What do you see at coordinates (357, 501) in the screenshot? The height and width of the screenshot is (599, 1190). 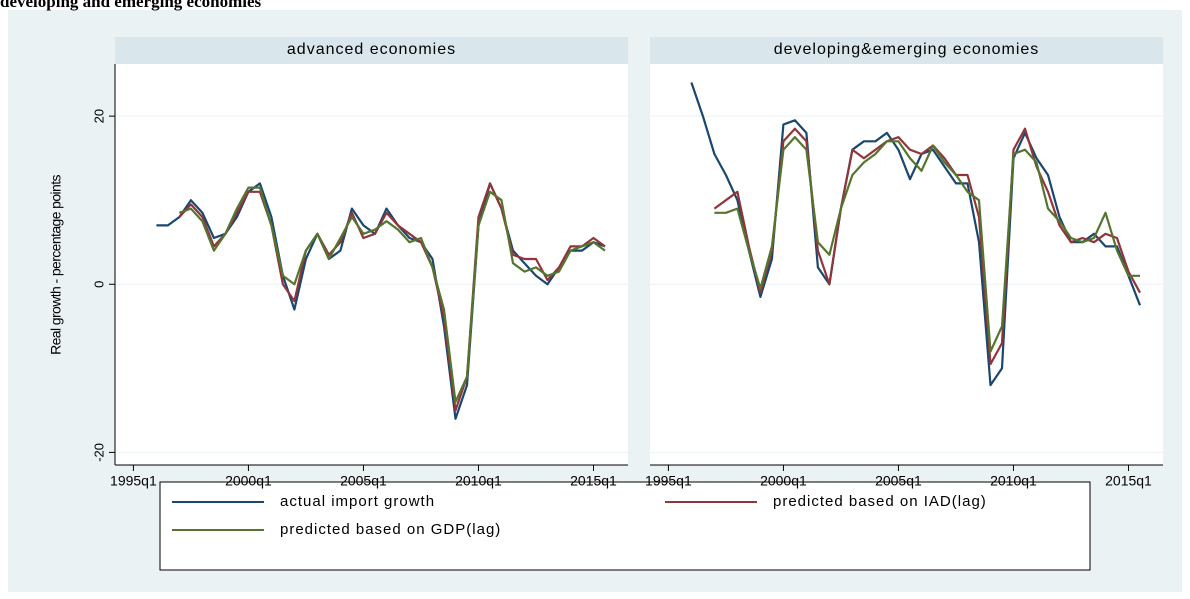 I see `legend-label: actual import growth` at bounding box center [357, 501].